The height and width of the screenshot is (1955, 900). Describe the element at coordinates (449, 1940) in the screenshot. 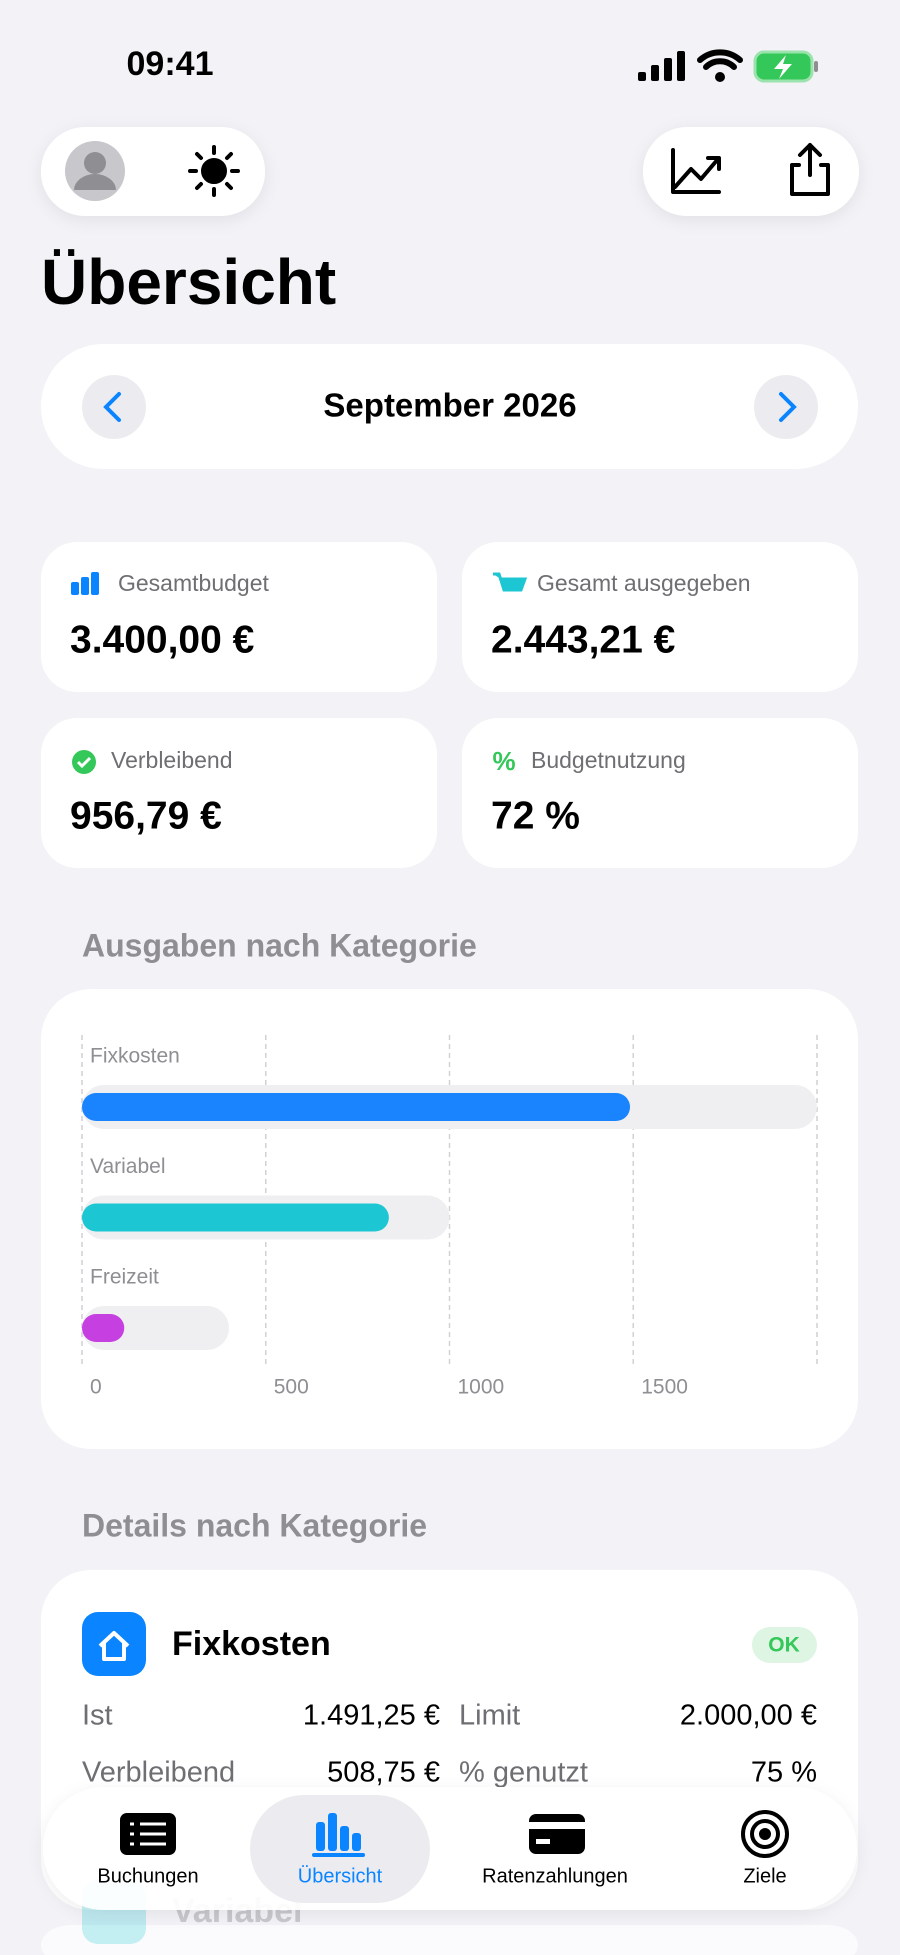

I see `detail-card` at that location.